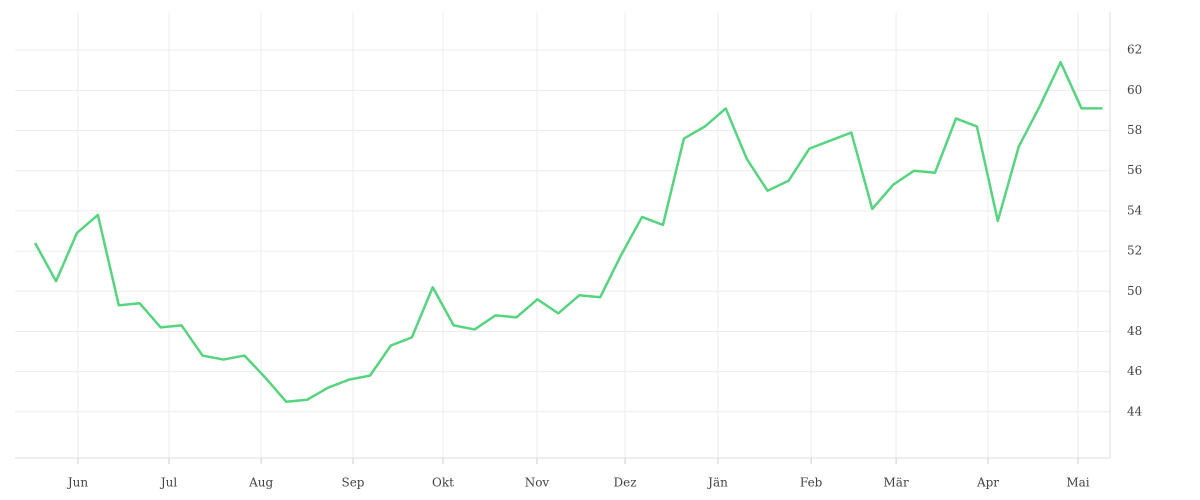 Image resolution: width=1200 pixels, height=500 pixels. I want to click on y-tick-label: 54, so click(1135, 210).